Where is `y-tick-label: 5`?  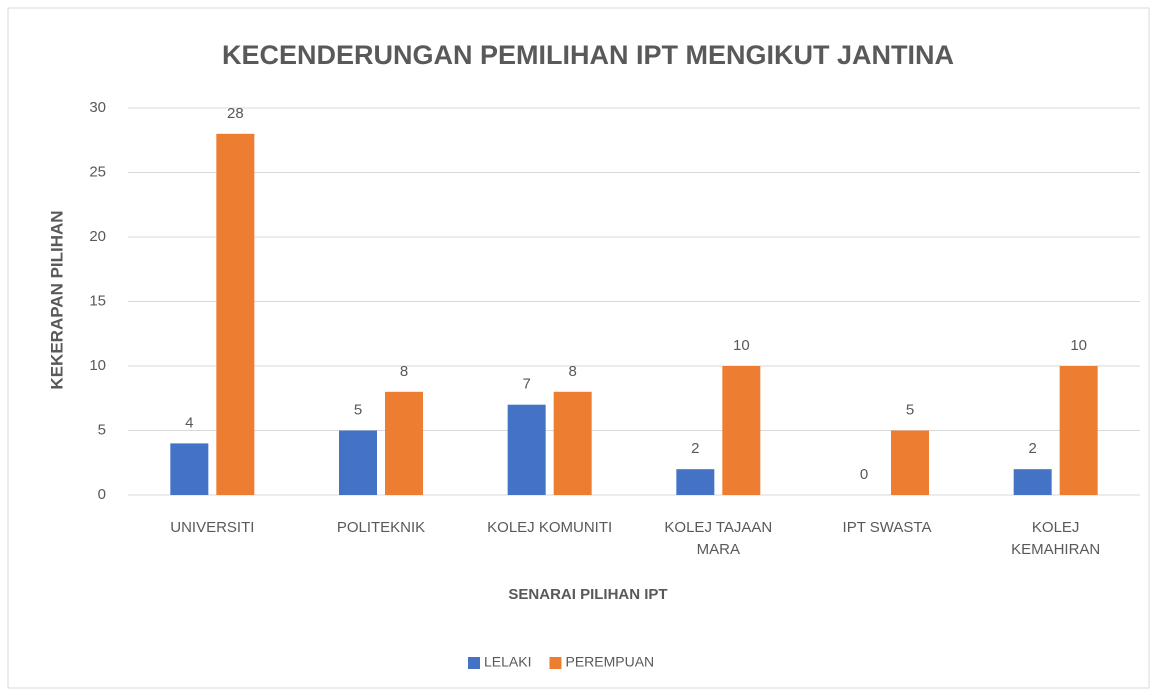
y-tick-label: 5 is located at coordinates (102, 429).